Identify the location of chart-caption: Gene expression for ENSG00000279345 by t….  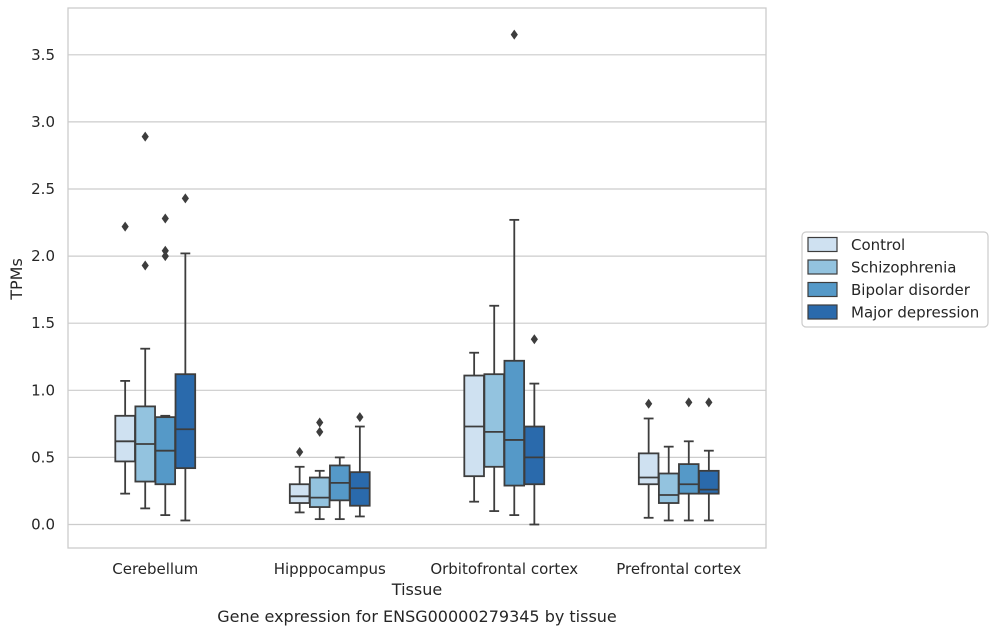
(417, 616).